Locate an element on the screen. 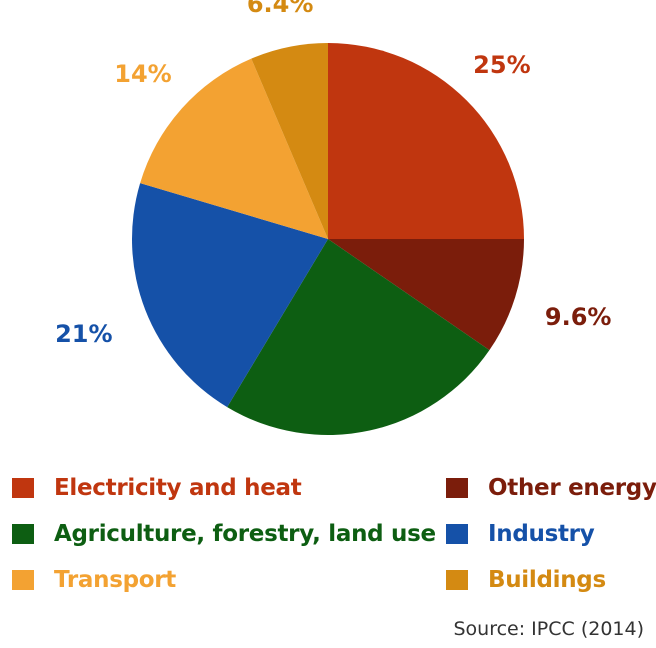 This screenshot has width=656, height=648. pie-label-industry: 21% is located at coordinates (83, 334).